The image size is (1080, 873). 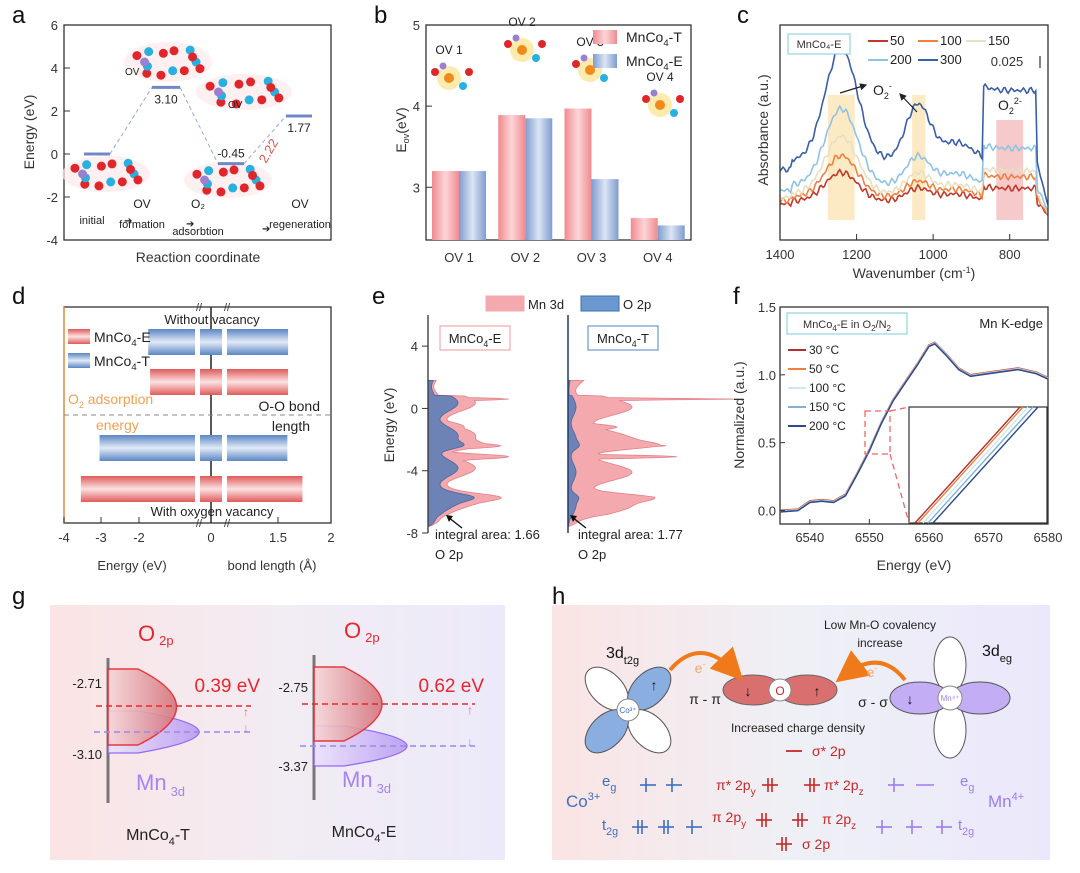 What do you see at coordinates (212, 319) in the screenshot?
I see `section-top-label: Without vacancy` at bounding box center [212, 319].